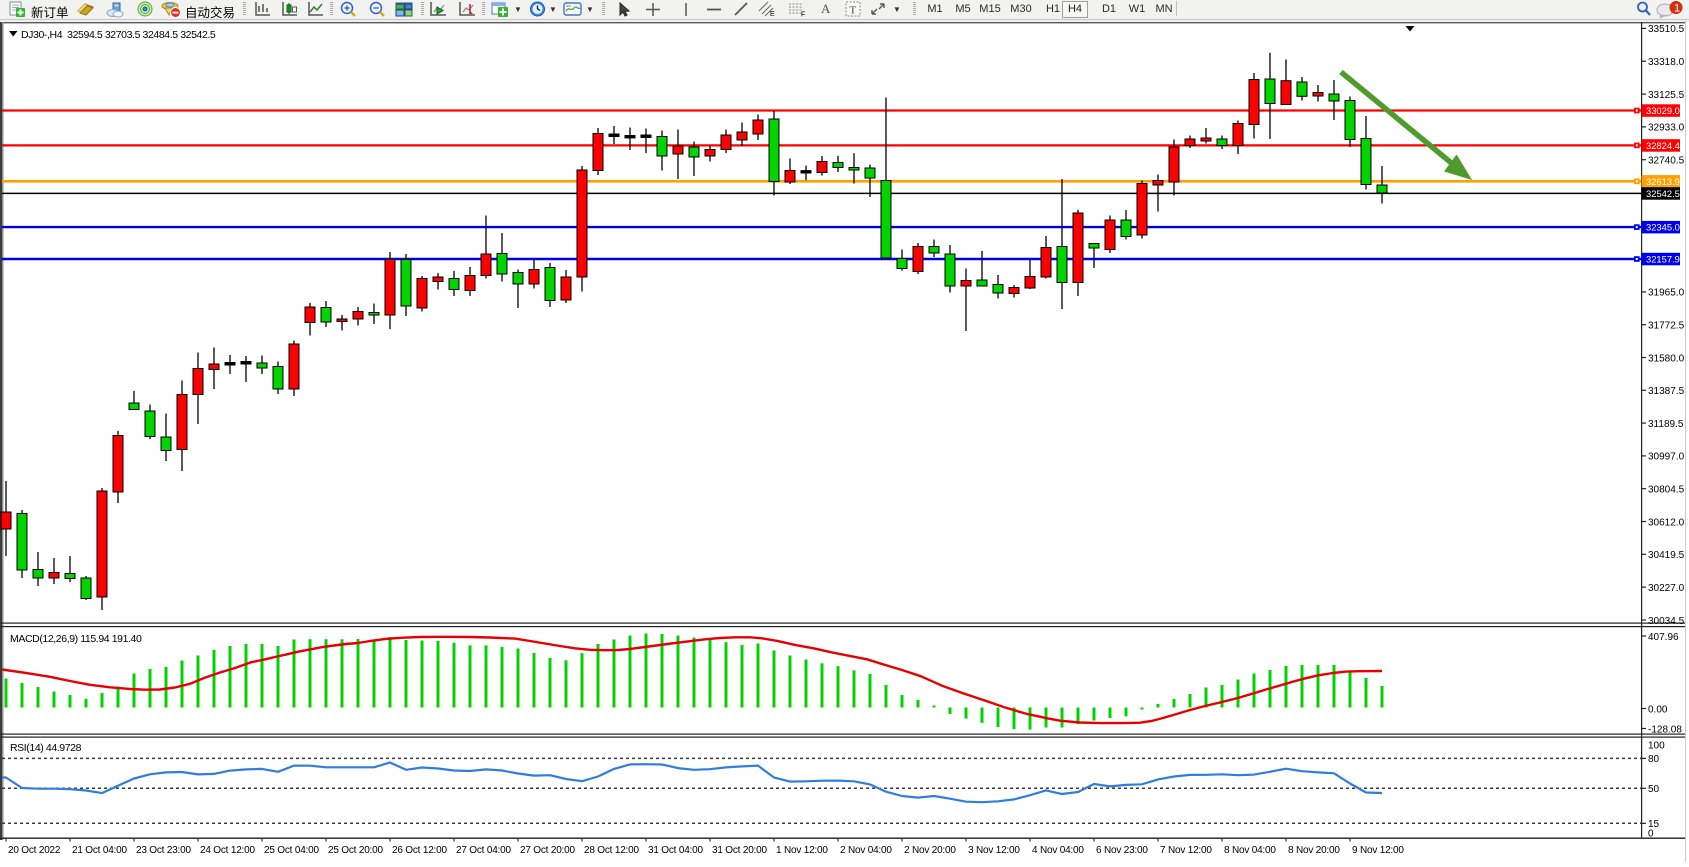 Image resolution: width=1689 pixels, height=867 pixels. I want to click on svg-text: 32740.5, so click(1666, 161).